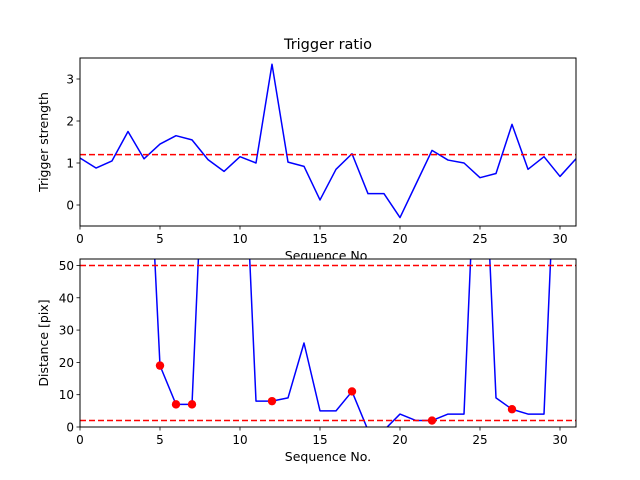 This screenshot has height=480, width=640. What do you see at coordinates (43, 142) in the screenshot?
I see `y-axis-label: Trigger strength` at bounding box center [43, 142].